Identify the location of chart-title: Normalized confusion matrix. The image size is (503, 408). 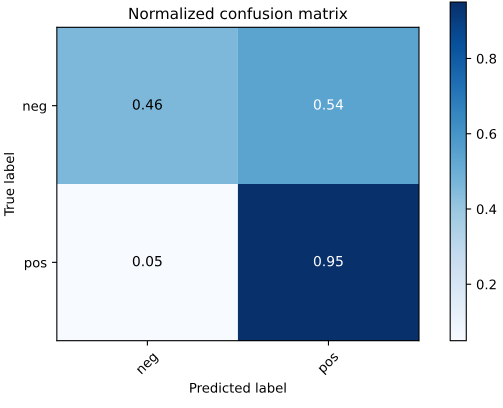
(238, 13).